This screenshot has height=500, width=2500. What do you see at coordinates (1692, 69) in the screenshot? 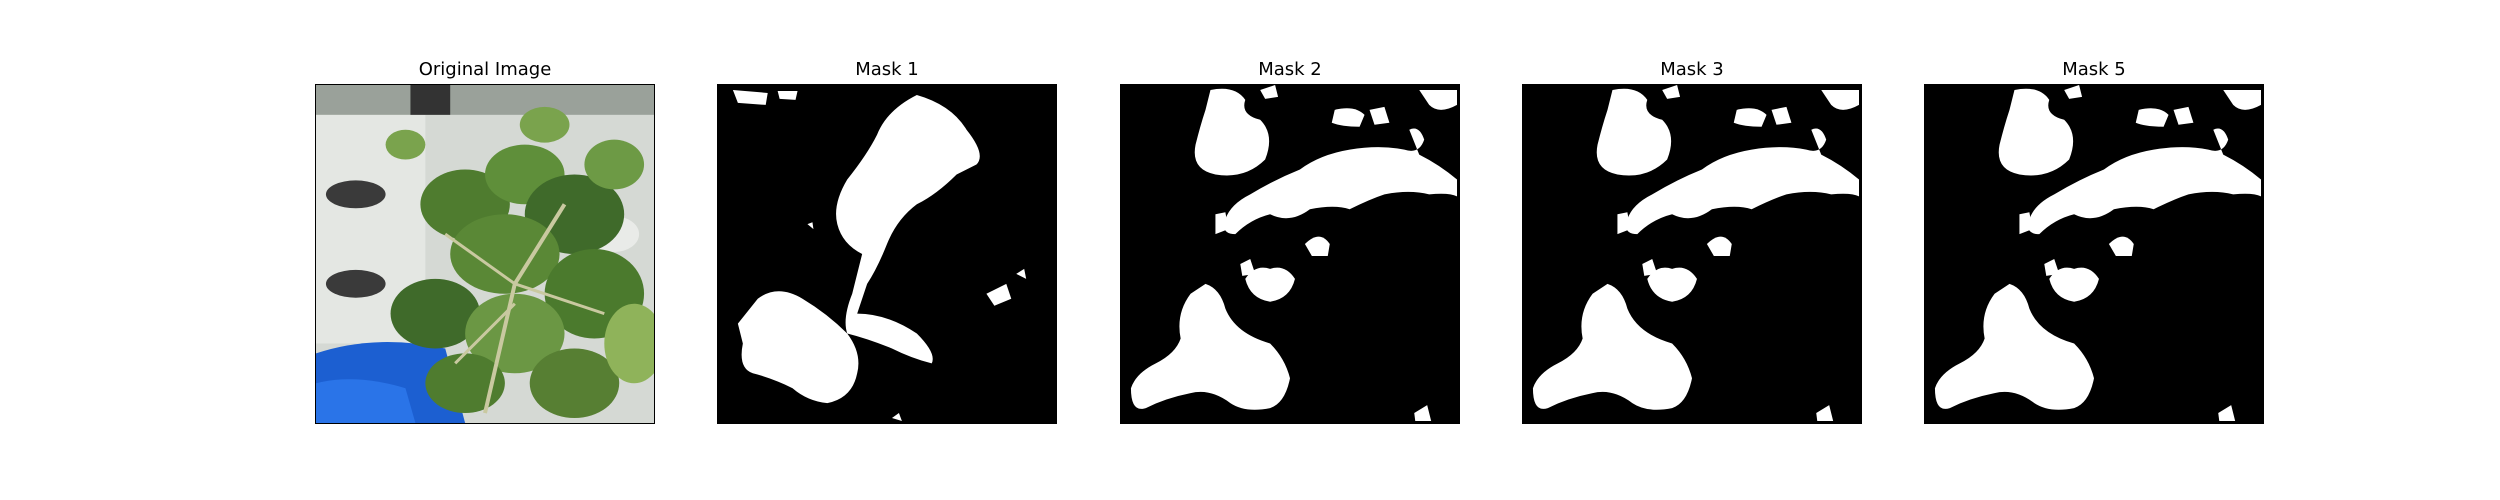
I see `panel-title: Mask 3` at bounding box center [1692, 69].